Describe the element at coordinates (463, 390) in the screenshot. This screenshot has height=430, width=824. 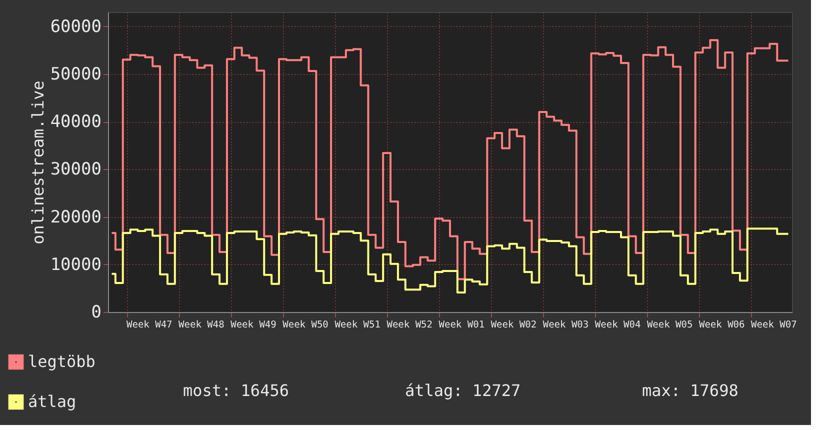
I see `text: átlag: 12727` at that location.